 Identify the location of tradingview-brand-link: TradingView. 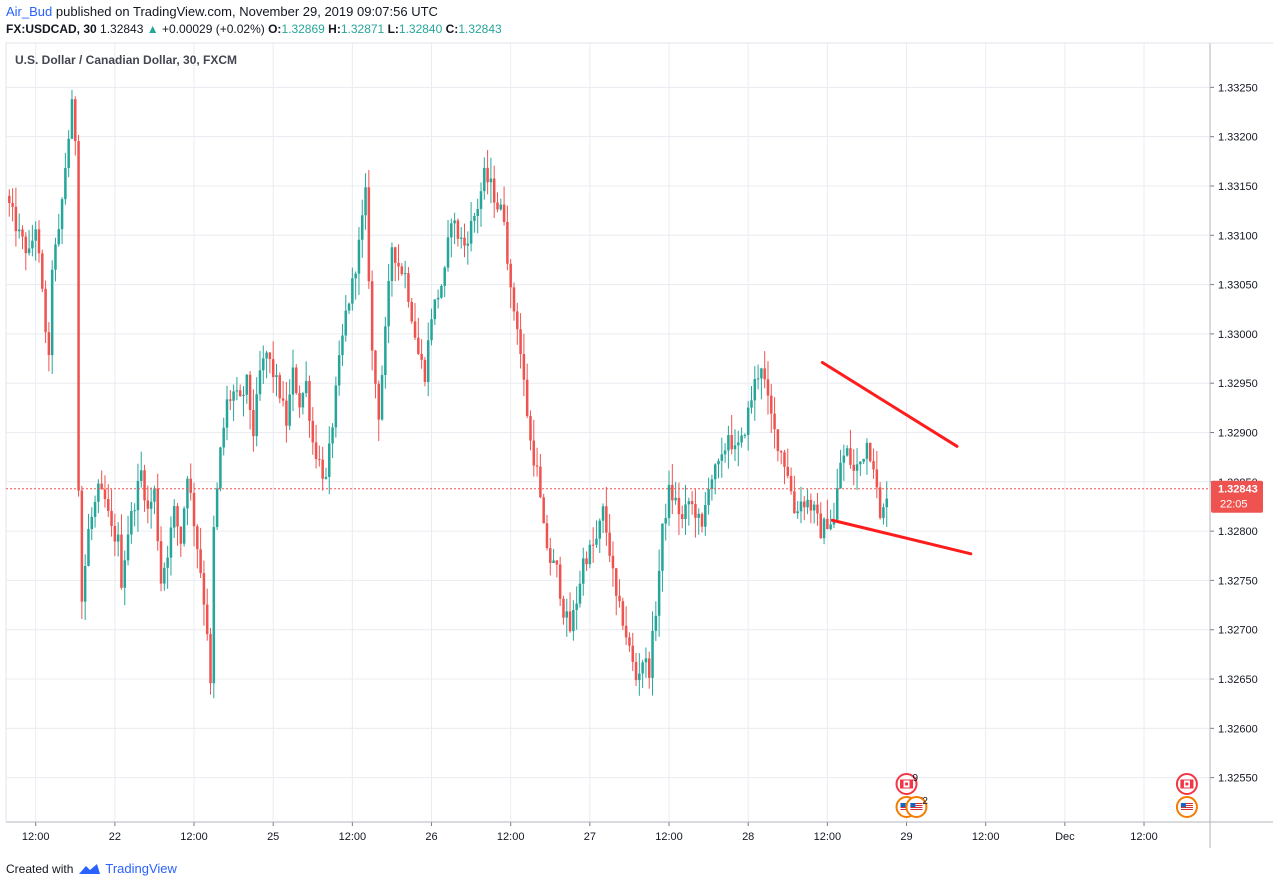
(141, 868).